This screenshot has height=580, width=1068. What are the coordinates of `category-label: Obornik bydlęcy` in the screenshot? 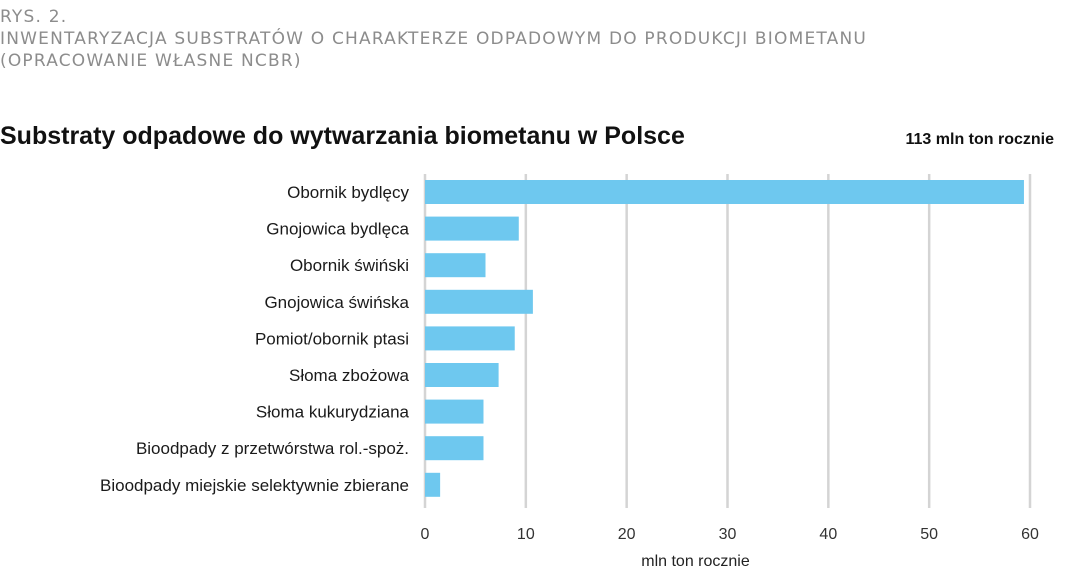 It's located at (348, 192).